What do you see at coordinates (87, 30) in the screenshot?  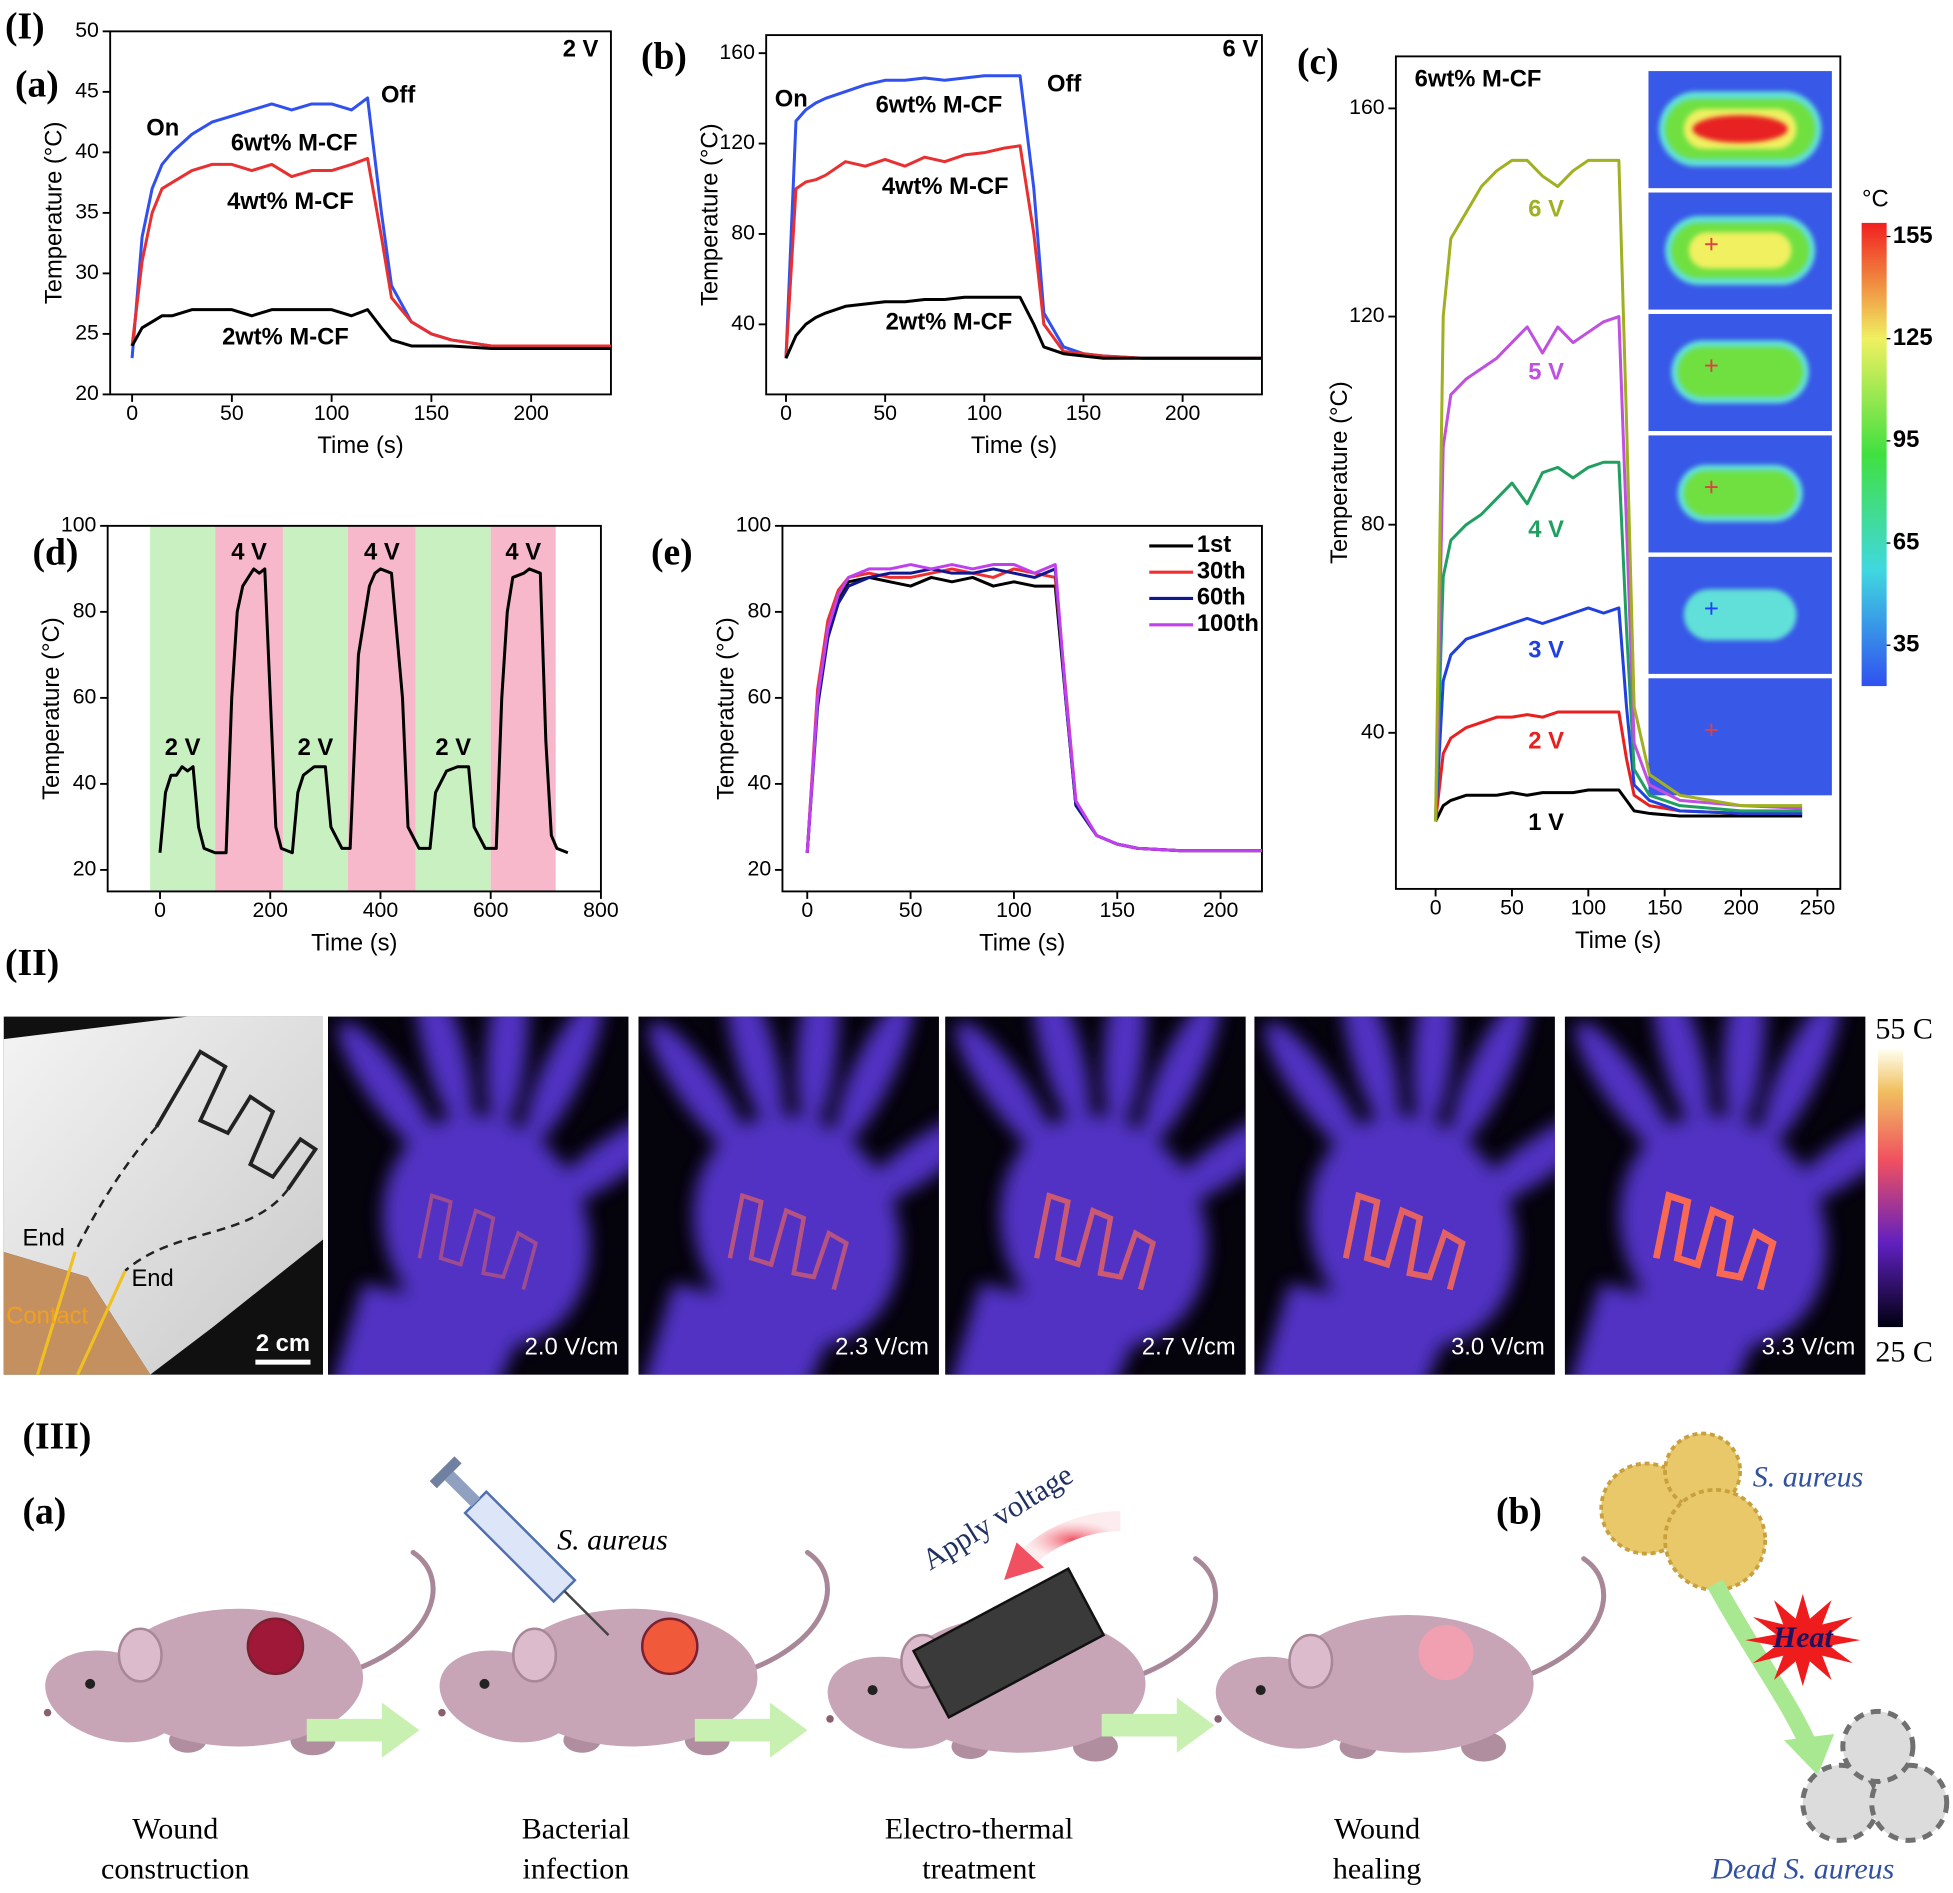 I see `y-tick-label: 50` at bounding box center [87, 30].